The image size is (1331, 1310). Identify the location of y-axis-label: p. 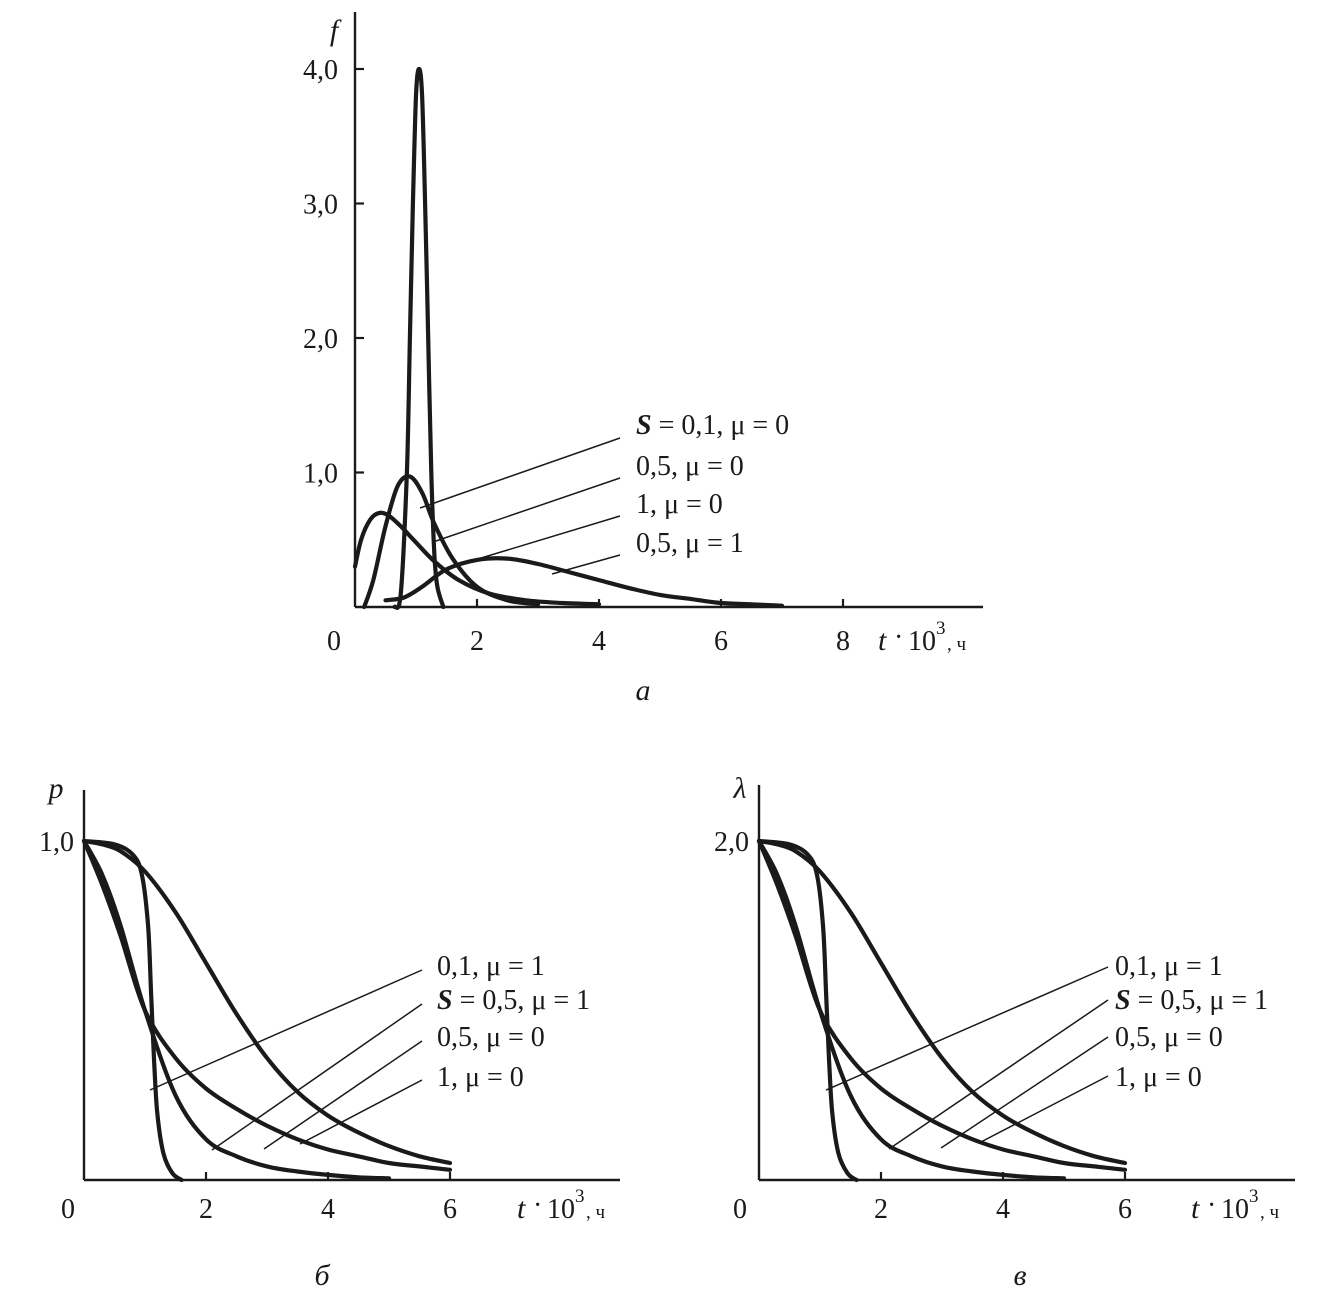
(55, 788).